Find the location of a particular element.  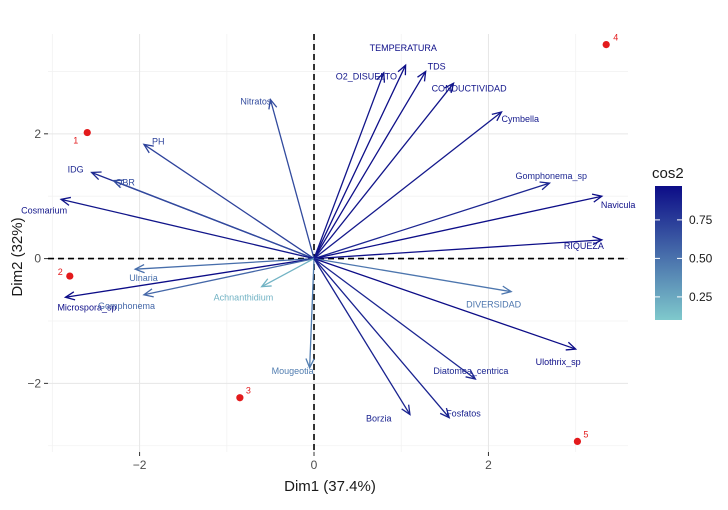

variable-arrow-temperatura: TEMPERATURA is located at coordinates (375, 151).